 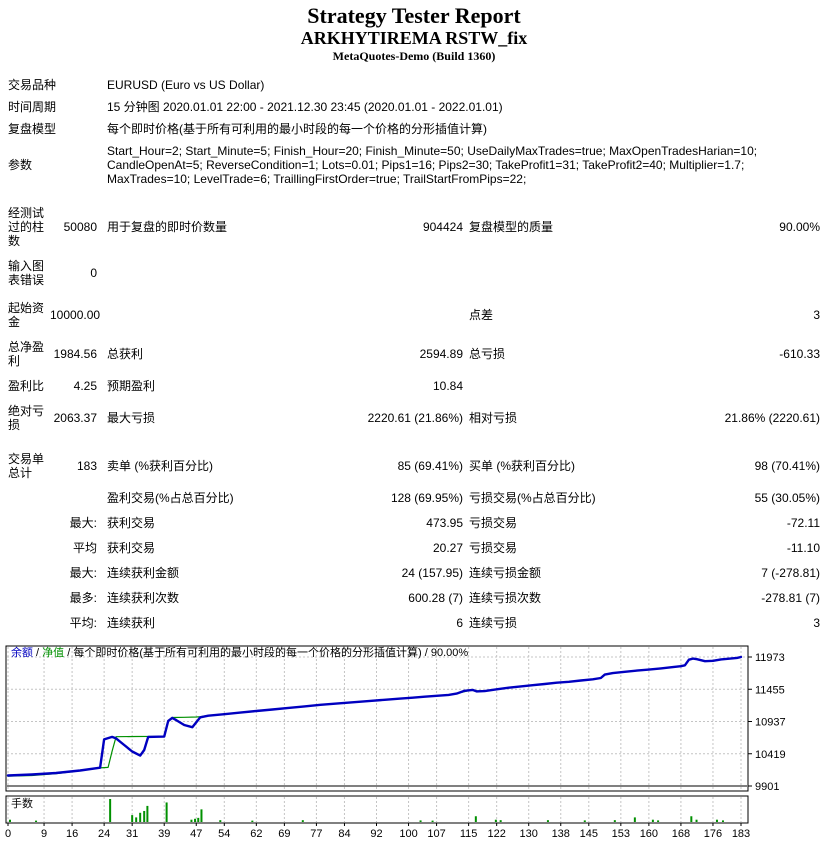 I want to click on row-value-1: 50080, so click(x=80, y=227).